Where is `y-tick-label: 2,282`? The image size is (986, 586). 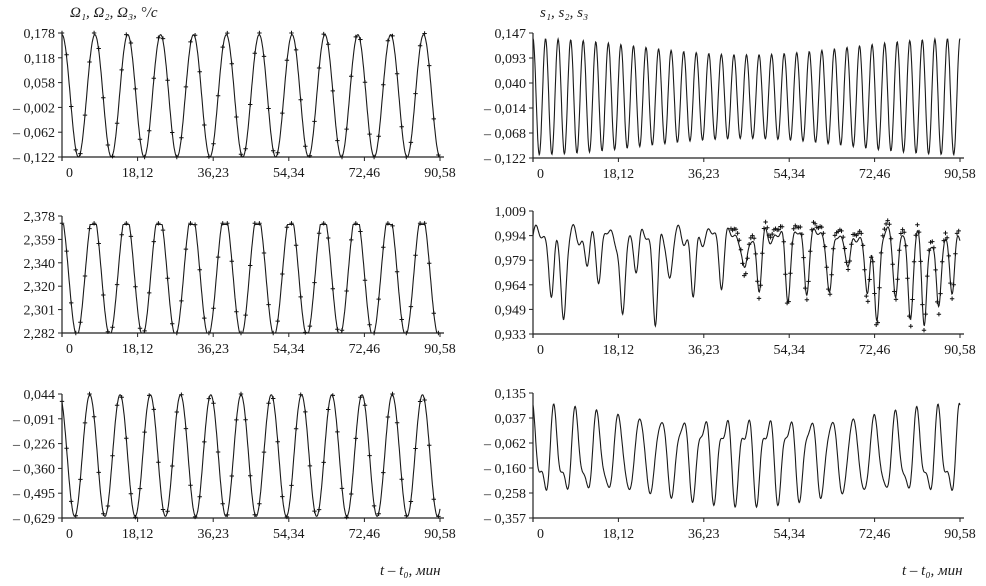 y-tick-label: 2,282 is located at coordinates (40, 334).